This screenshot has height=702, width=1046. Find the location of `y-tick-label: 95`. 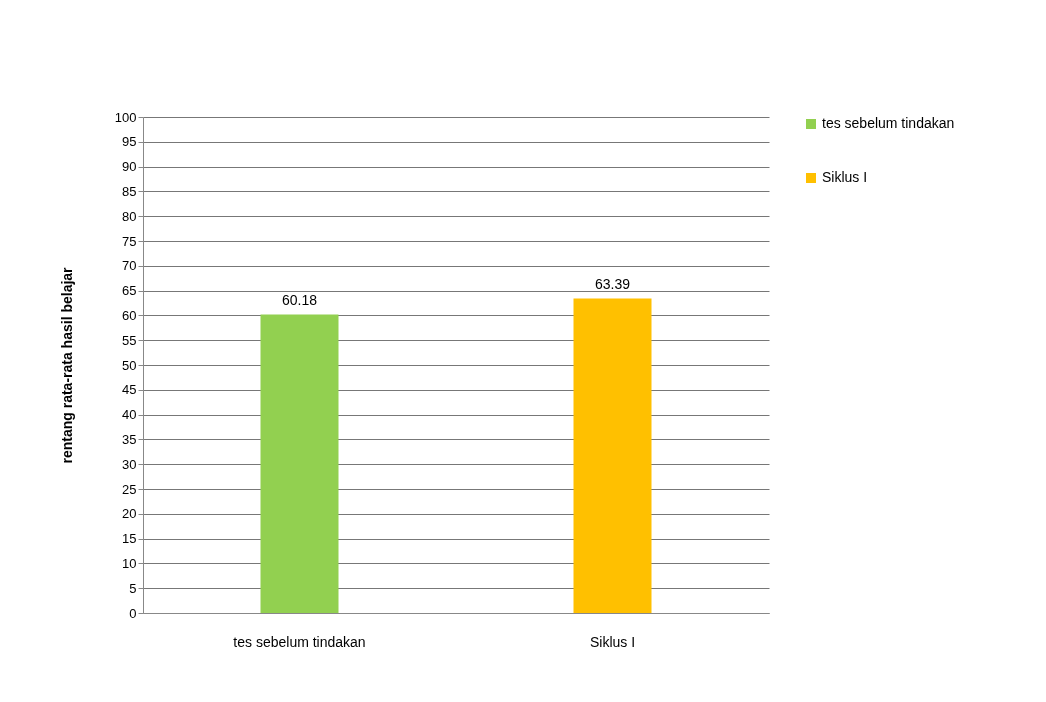

y-tick-label: 95 is located at coordinates (129, 142).